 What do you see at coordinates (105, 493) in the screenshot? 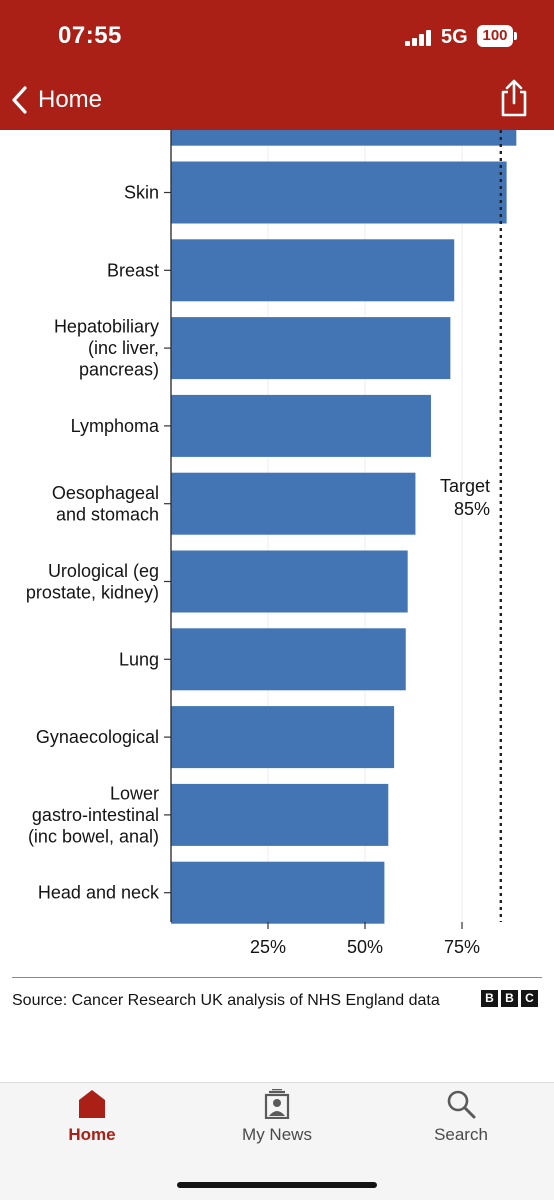
I see `category-label-5-0: Oesophageal` at bounding box center [105, 493].